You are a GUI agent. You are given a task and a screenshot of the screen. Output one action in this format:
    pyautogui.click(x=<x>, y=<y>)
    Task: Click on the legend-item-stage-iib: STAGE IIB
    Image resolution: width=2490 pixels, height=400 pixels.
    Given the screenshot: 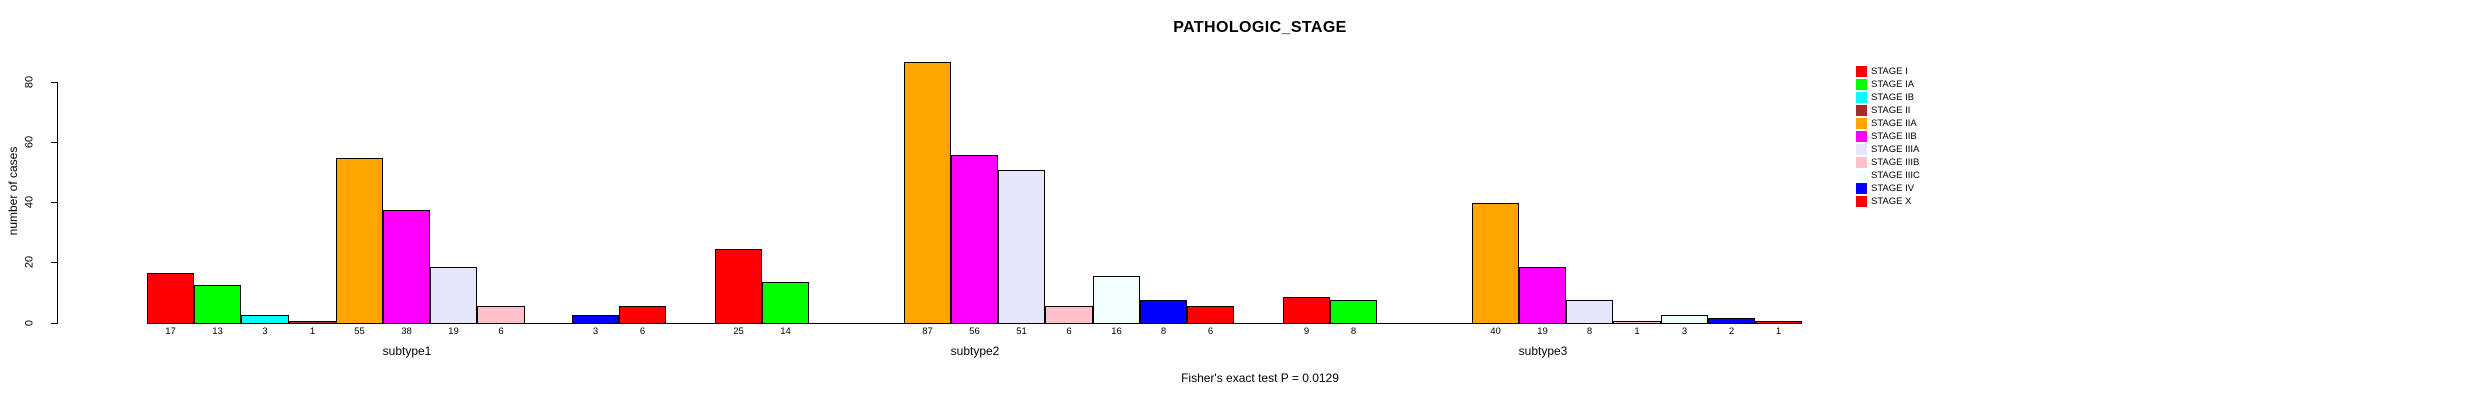 What is the action you would take?
    pyautogui.click(x=1886, y=136)
    